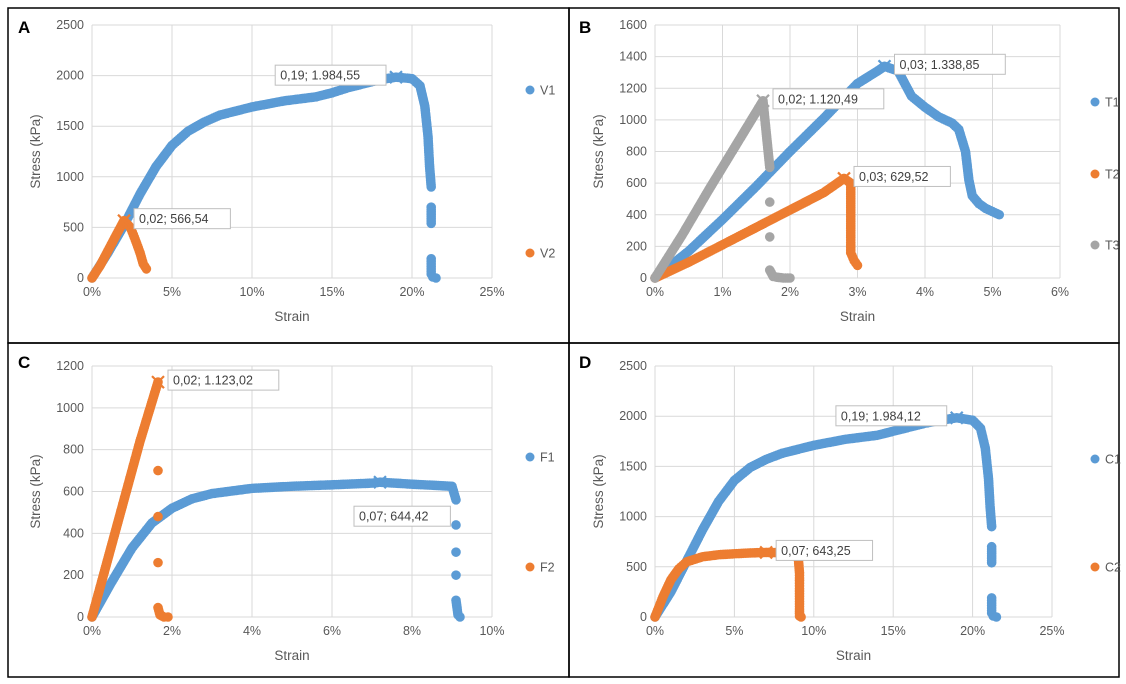 The image size is (1126, 684). I want to click on y-tick-label: 600, so click(73, 492).